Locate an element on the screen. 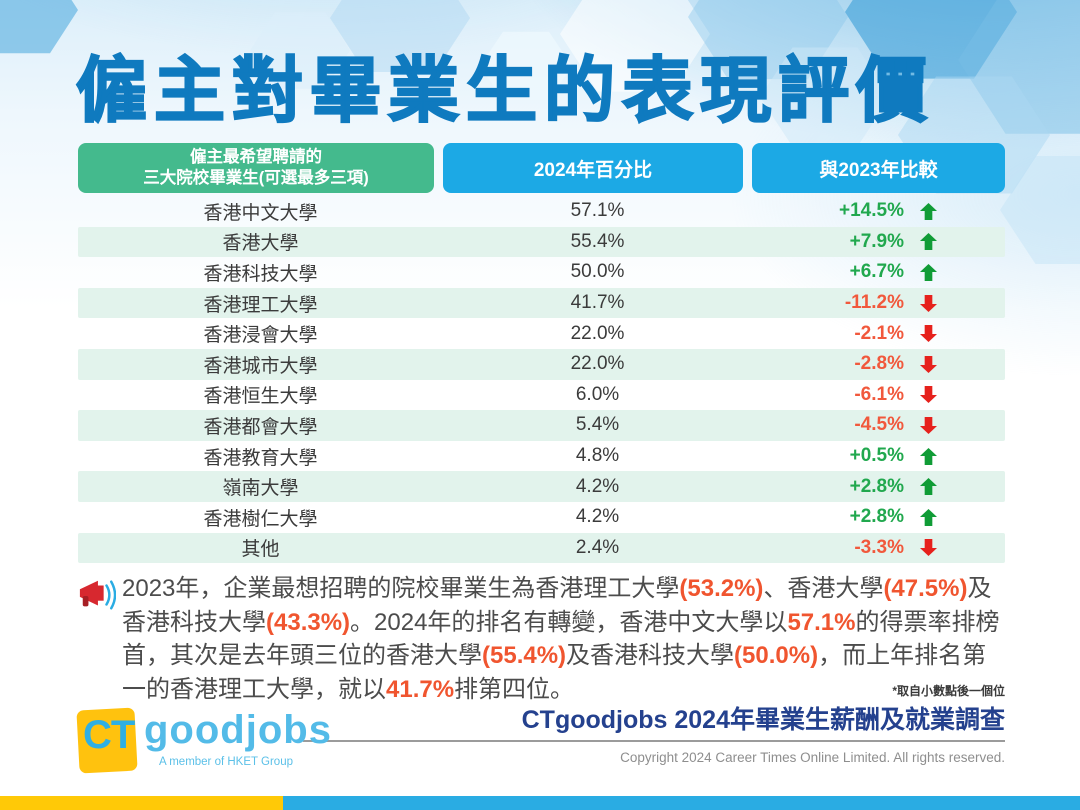  university-name: 香港中文大學 is located at coordinates (260, 213).